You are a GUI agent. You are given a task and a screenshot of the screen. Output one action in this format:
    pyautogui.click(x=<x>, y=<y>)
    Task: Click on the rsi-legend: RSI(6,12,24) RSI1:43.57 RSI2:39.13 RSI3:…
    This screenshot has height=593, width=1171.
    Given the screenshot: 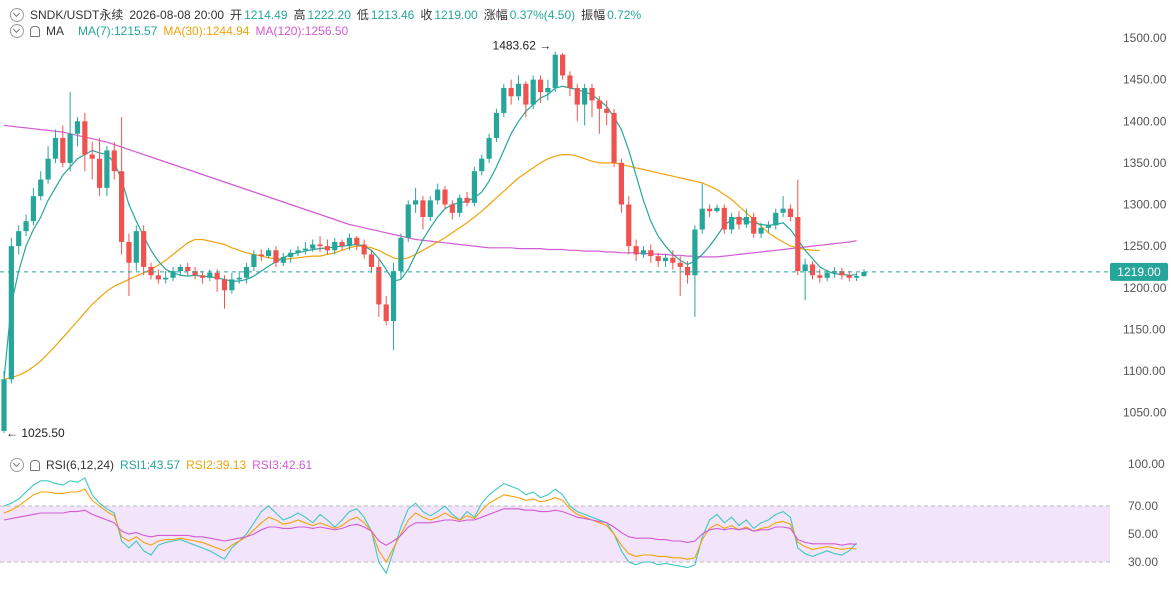 What is the action you would take?
    pyautogui.click(x=164, y=465)
    